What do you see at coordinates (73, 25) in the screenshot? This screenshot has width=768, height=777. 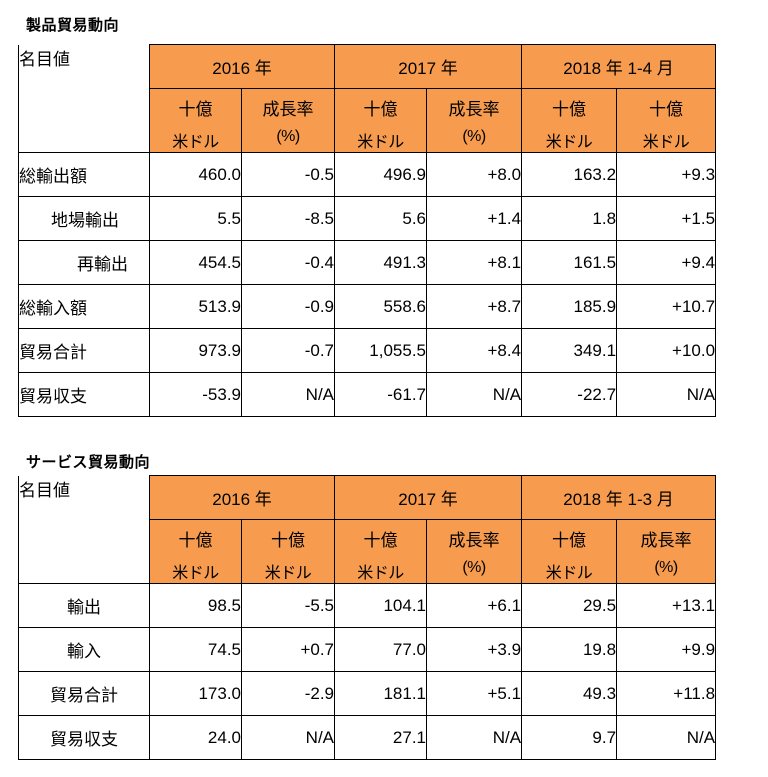 I see `goods-section-title: 製品貿易動向` at bounding box center [73, 25].